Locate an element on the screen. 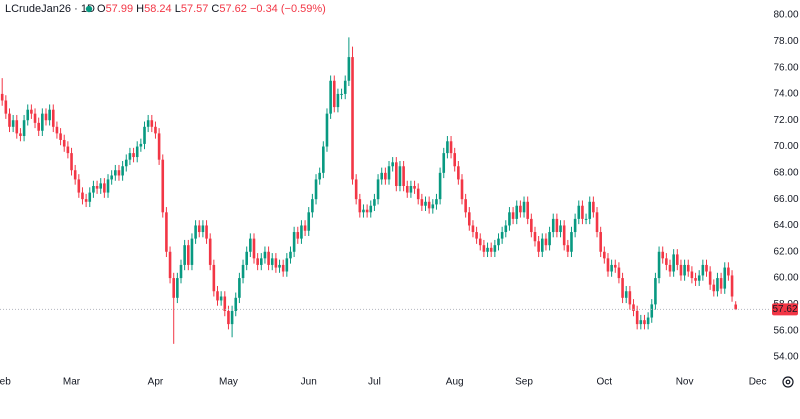 The height and width of the screenshot is (419, 800). gear-hub is located at coordinates (788, 382).